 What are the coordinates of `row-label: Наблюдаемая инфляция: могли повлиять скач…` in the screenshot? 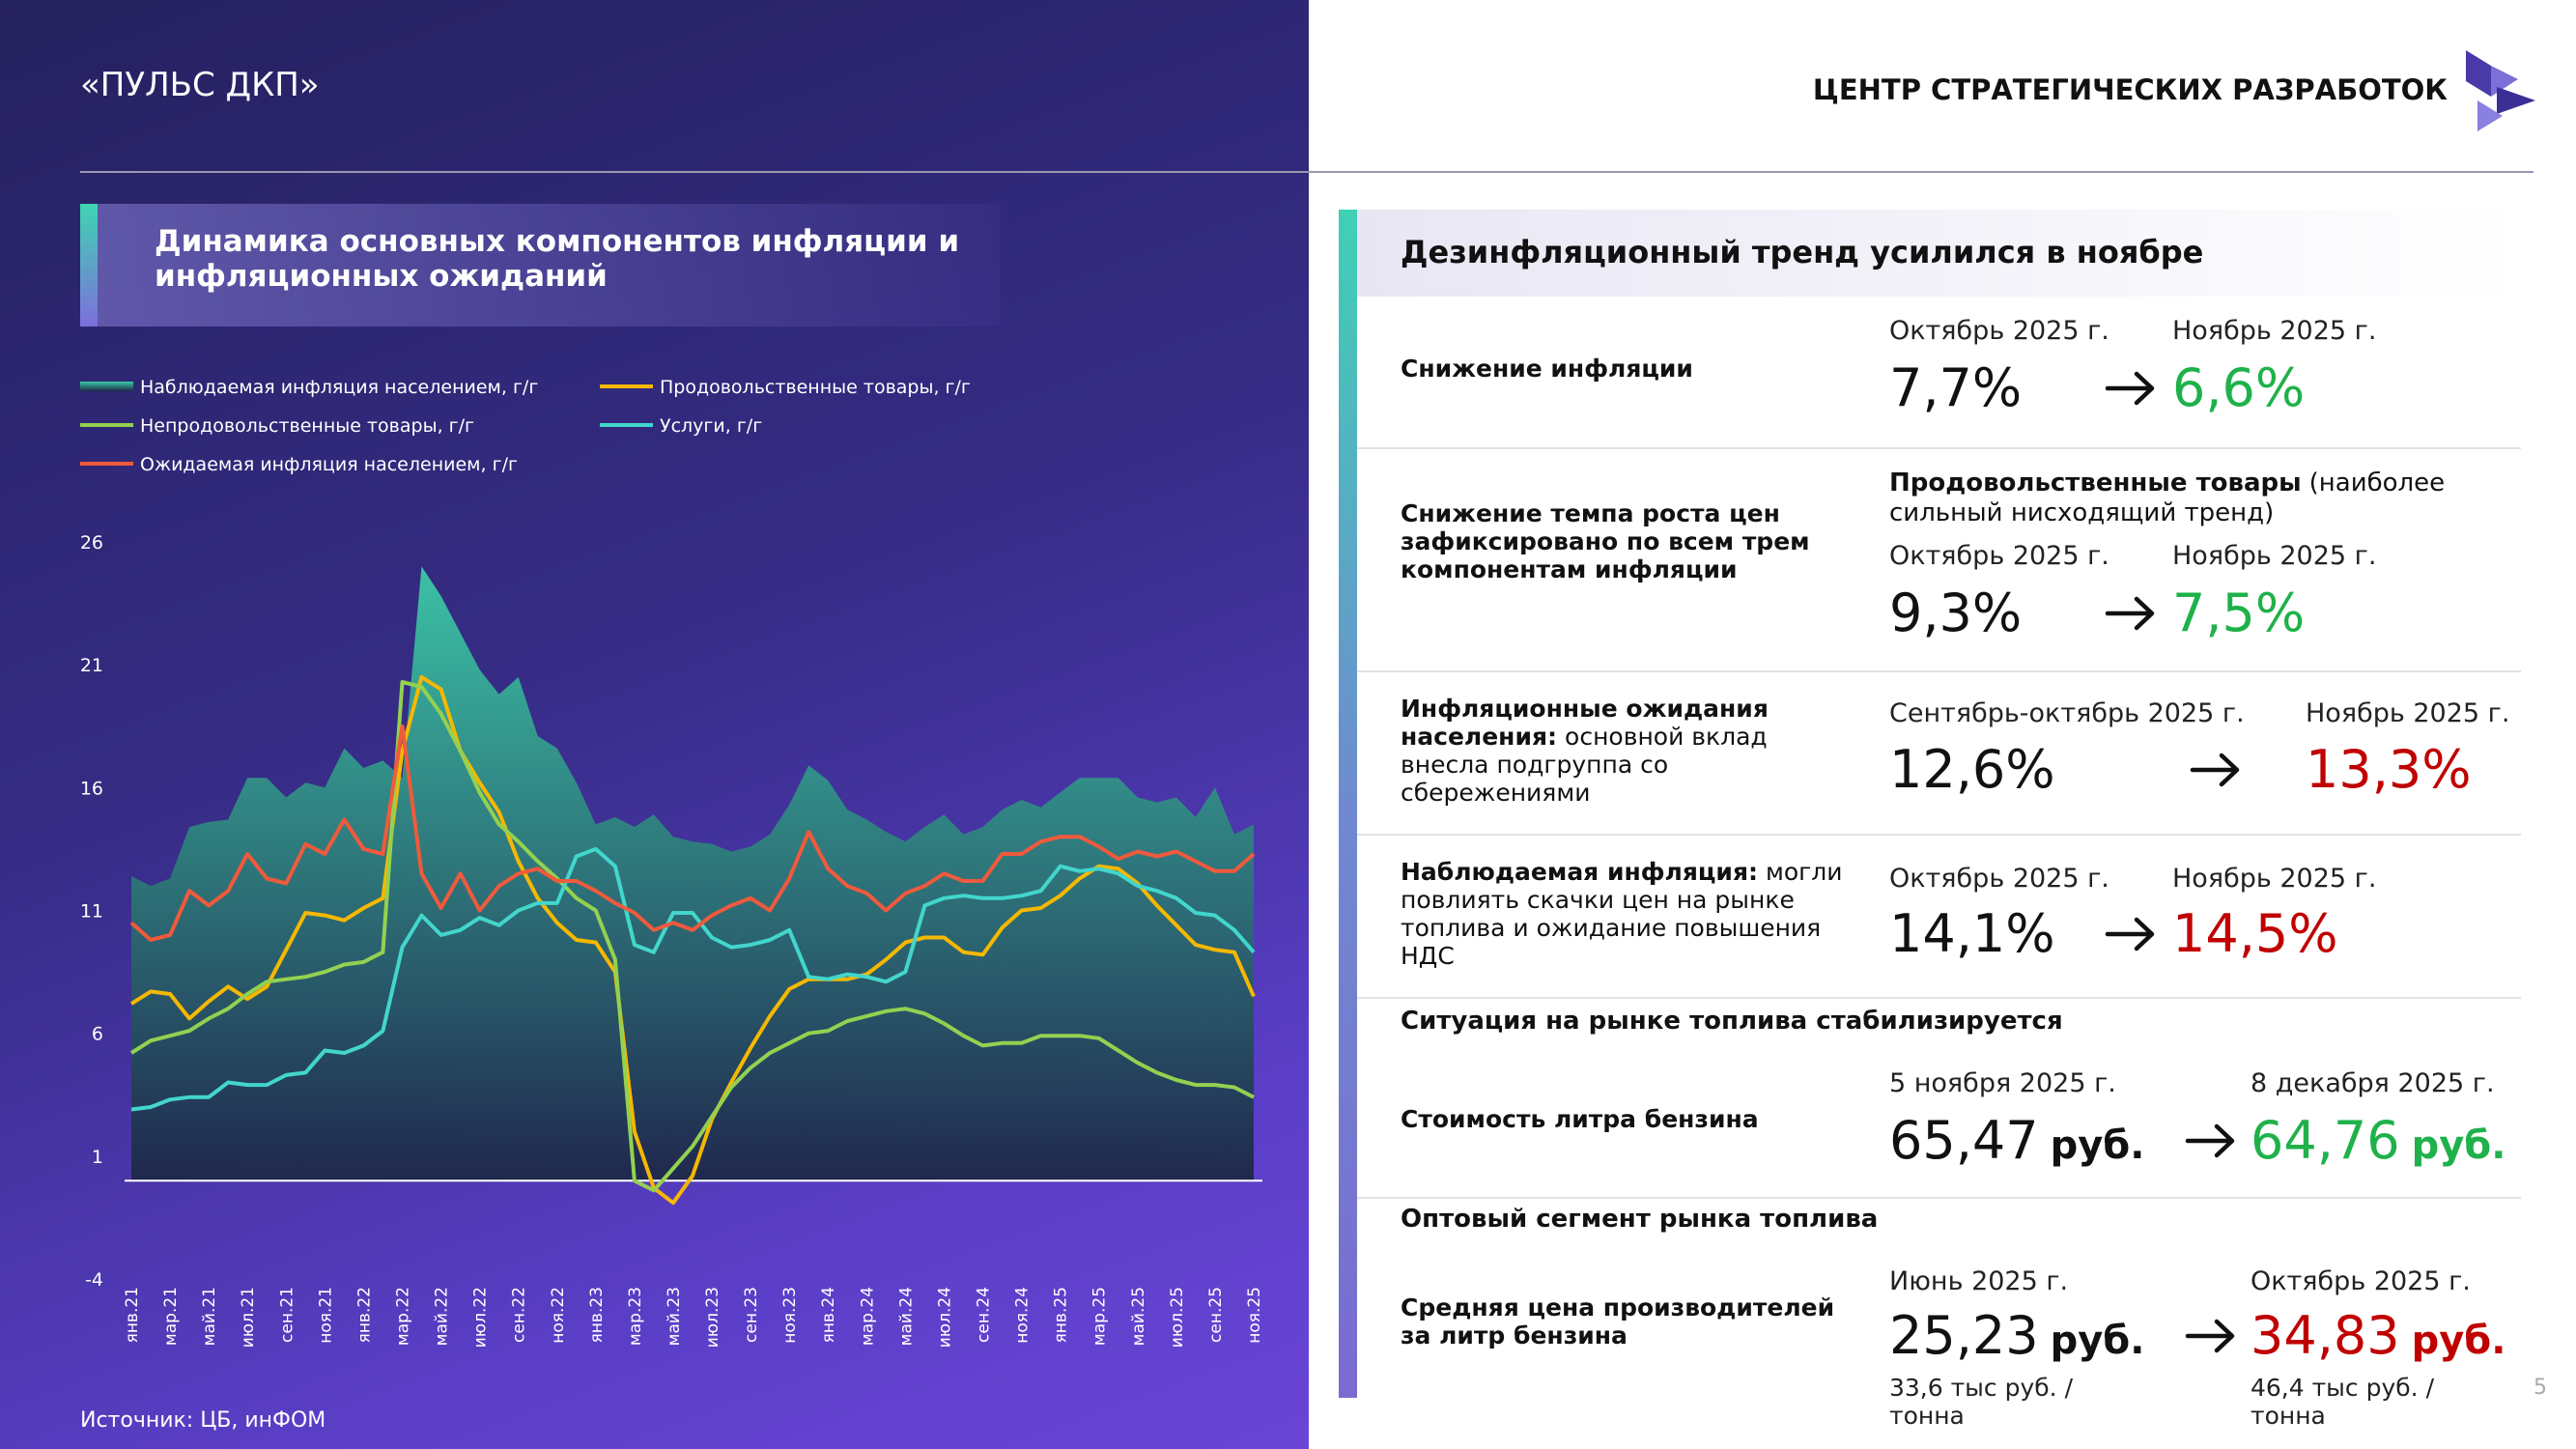 It's located at (1623, 914).